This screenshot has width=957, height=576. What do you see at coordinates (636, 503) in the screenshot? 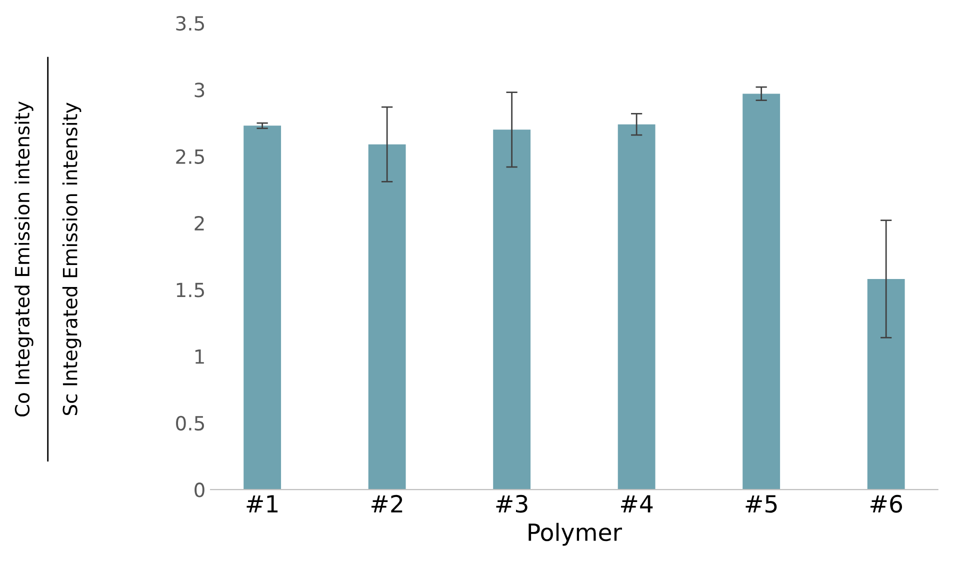
I see `x-tick-label: #4` at bounding box center [636, 503].